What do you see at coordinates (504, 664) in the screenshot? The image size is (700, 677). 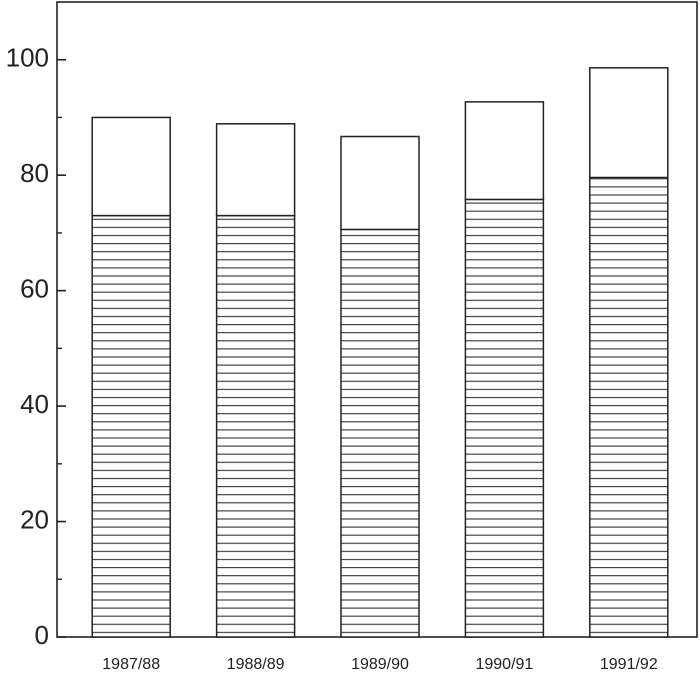 I see `x-tick-label: 1990/91` at bounding box center [504, 664].